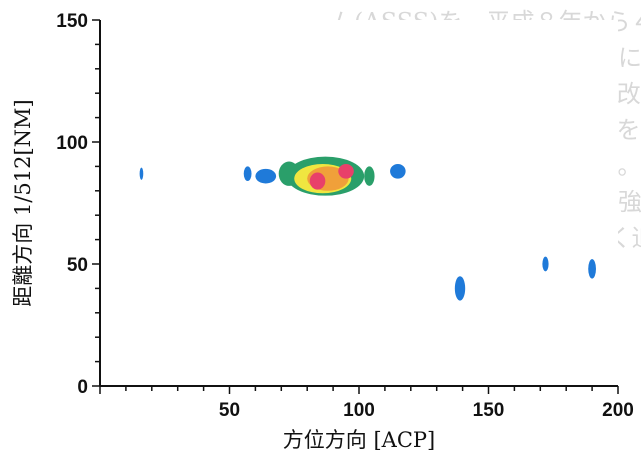  What do you see at coordinates (359, 410) in the screenshot?
I see `x-tick-label: 100` at bounding box center [359, 410].